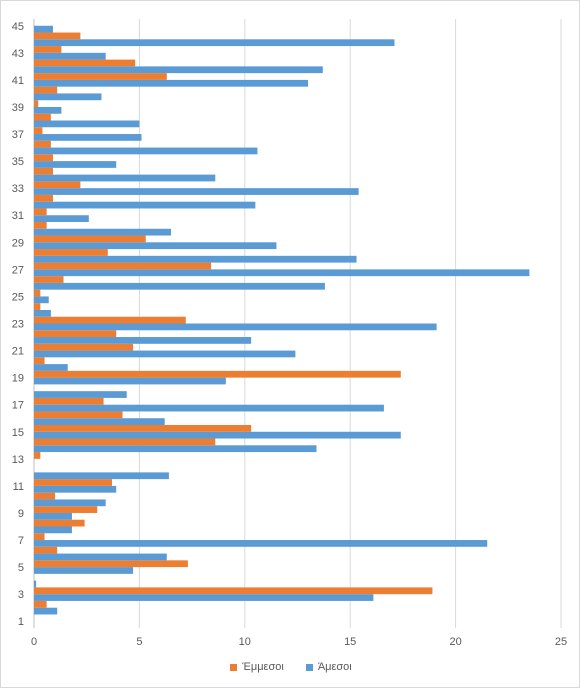 This screenshot has height=689, width=580. I want to click on y-tick-label: 33, so click(18, 189).